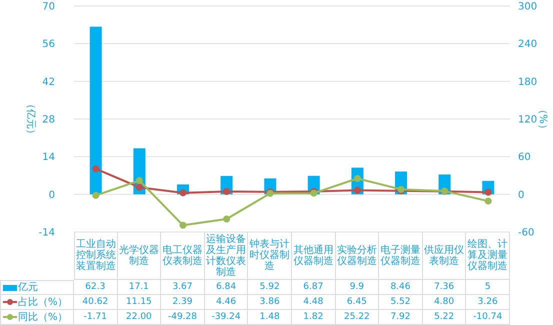  What do you see at coordinates (528, 44) in the screenshot?
I see `y2-tick-label: 240` at bounding box center [528, 44].